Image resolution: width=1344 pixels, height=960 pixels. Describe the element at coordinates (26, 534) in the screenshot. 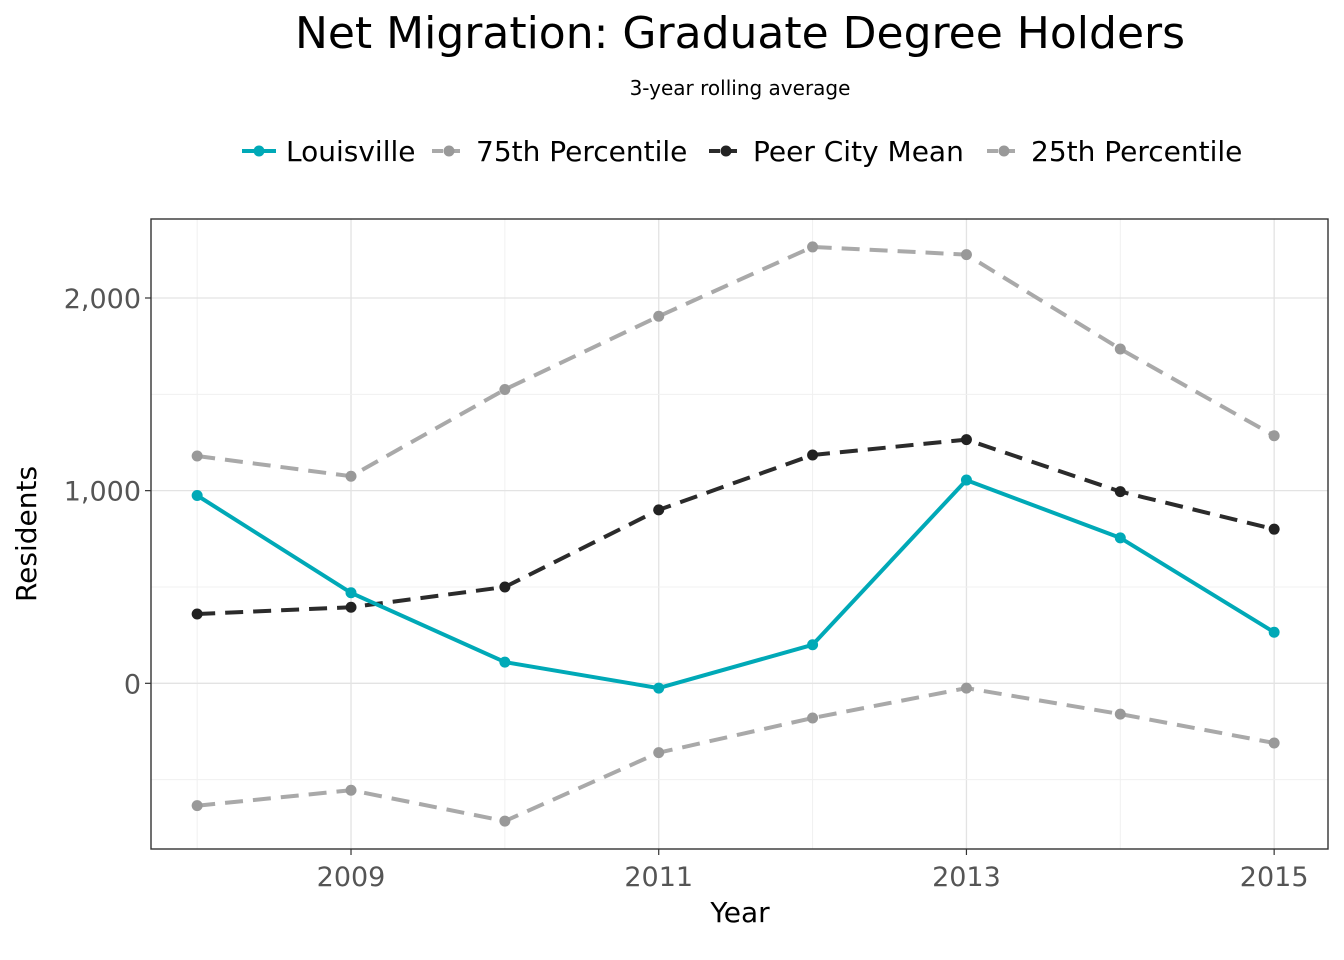

I see `y-axis-title: Residents` at that location.